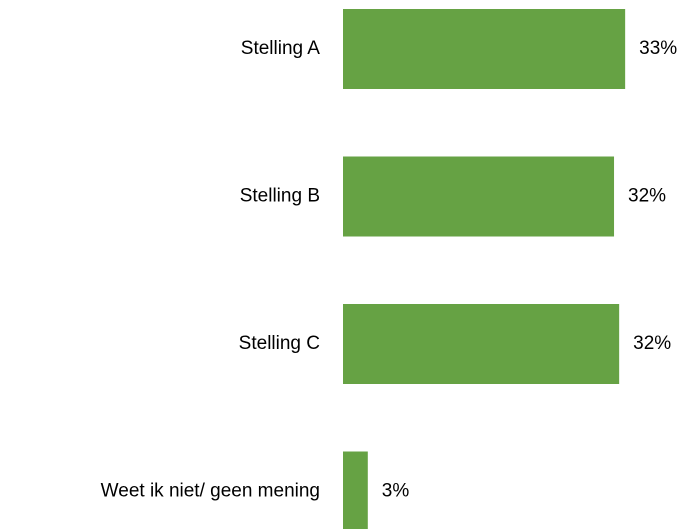 This screenshot has width=697, height=529. What do you see at coordinates (280, 196) in the screenshot?
I see `category-label: Stelling B` at bounding box center [280, 196].